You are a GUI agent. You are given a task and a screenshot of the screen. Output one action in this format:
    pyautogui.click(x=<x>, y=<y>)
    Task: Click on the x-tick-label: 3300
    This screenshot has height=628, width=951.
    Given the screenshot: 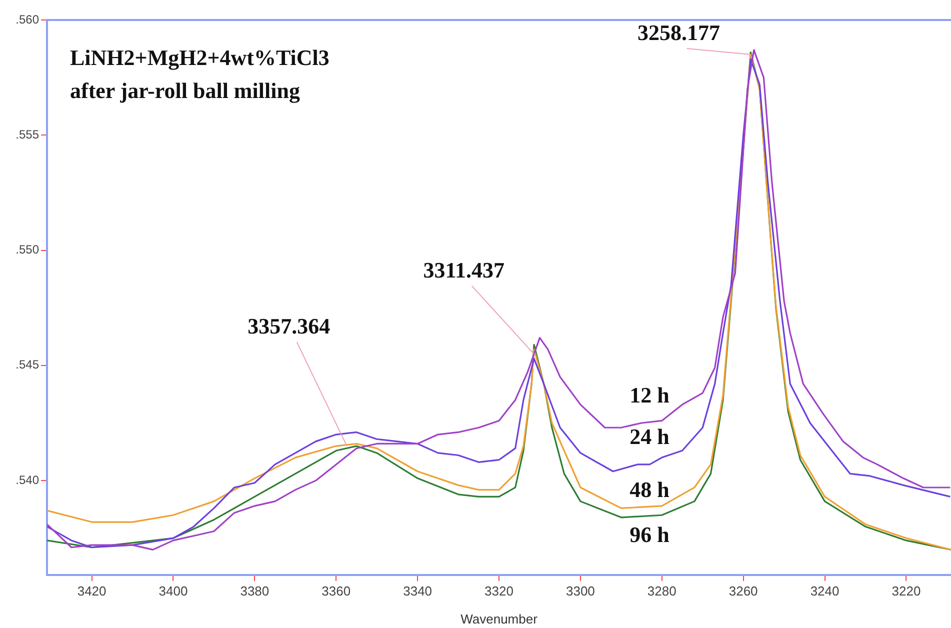 What is the action you would take?
    pyautogui.click(x=580, y=590)
    